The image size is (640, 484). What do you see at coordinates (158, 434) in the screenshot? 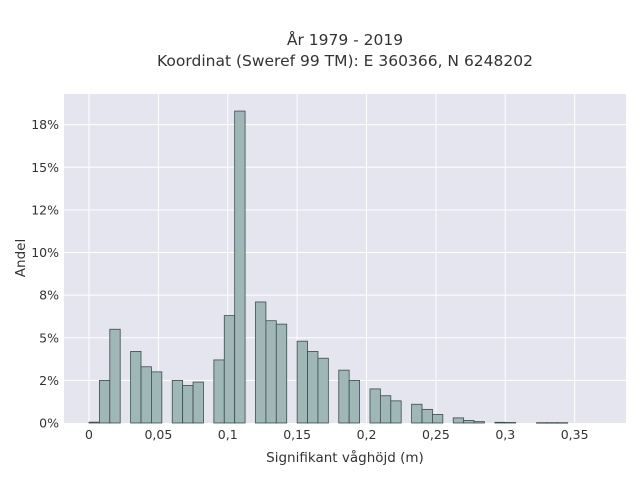
I see `x-tick-label: 0,05` at bounding box center [158, 434].